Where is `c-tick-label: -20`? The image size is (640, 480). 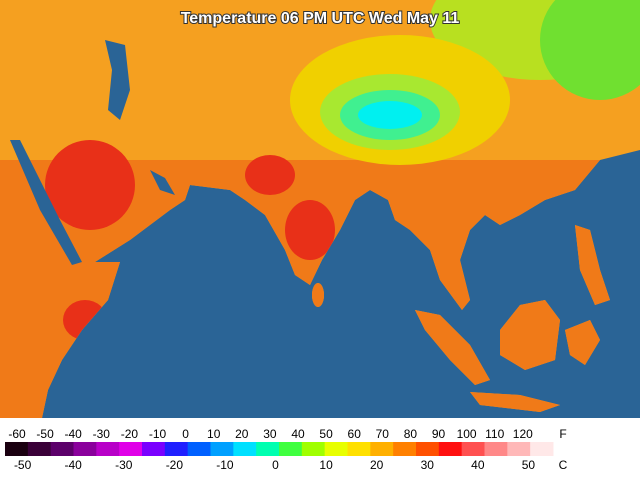 c-tick-label: -20 is located at coordinates (175, 465).